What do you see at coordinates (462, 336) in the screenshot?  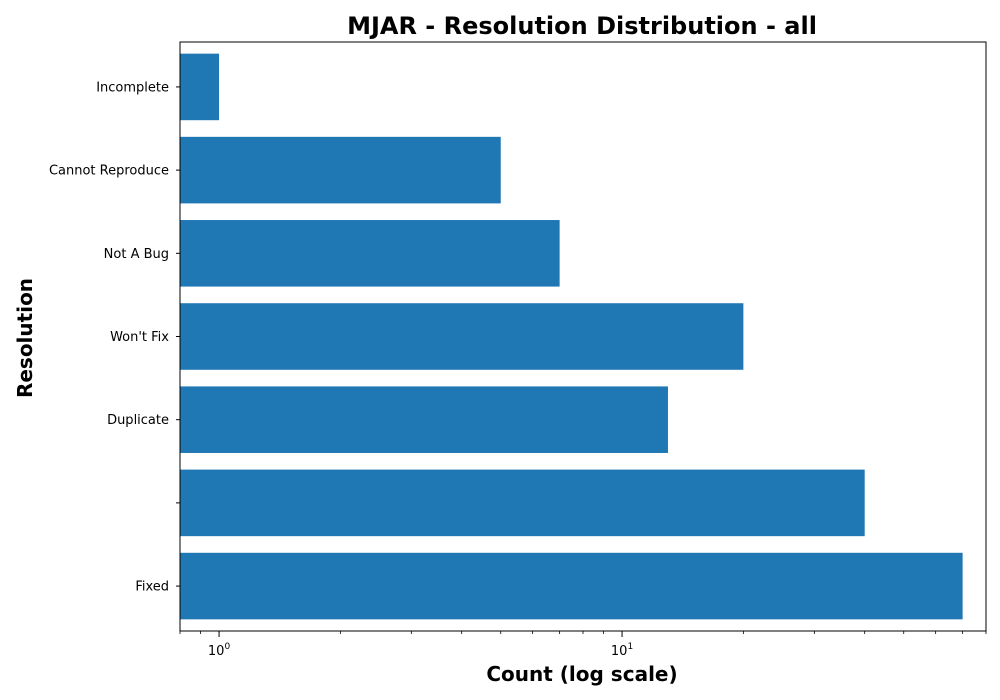 I see `bar-won-t-fix` at bounding box center [462, 336].